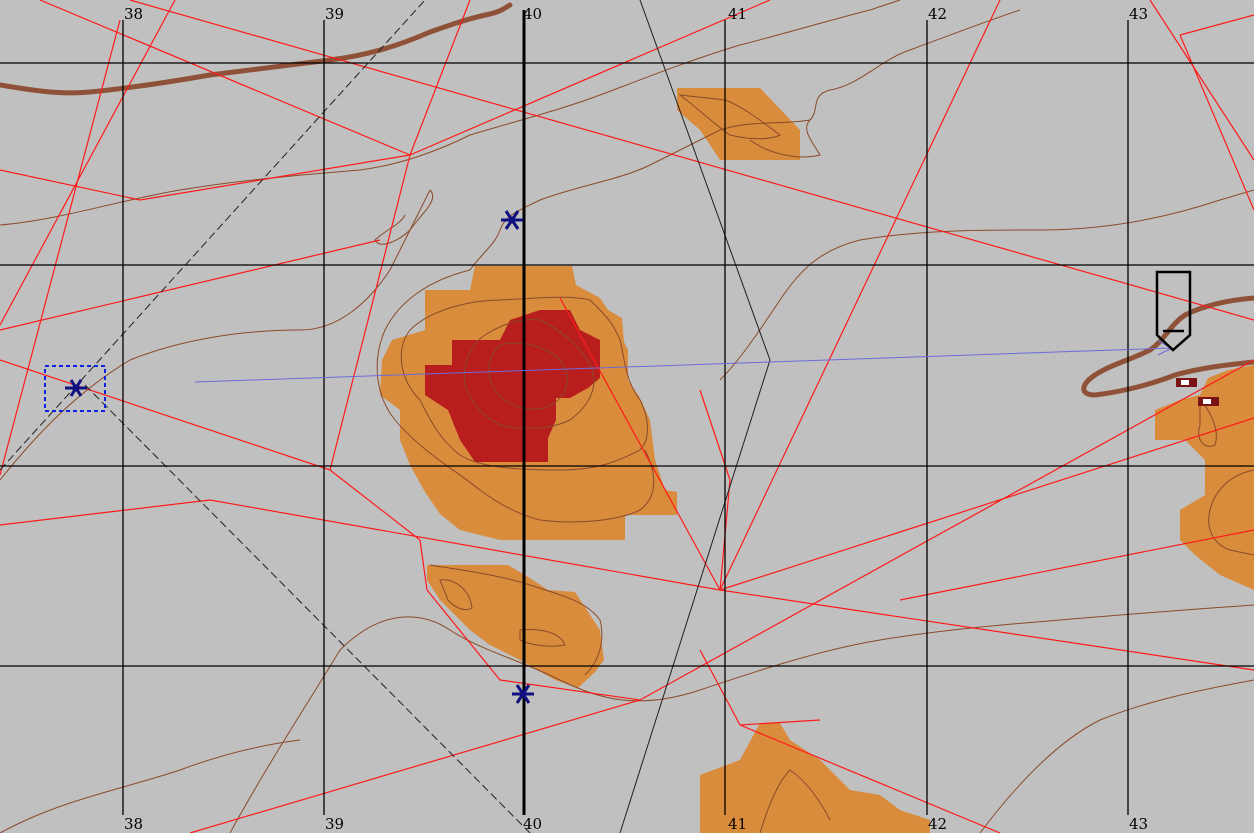  What do you see at coordinates (683, 365) in the screenshot?
I see `movement-vector-line` at bounding box center [683, 365].